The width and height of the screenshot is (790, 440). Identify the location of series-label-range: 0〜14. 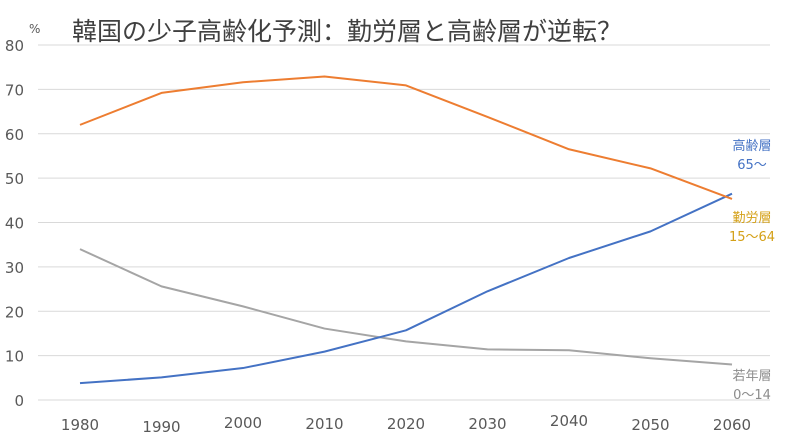
(752, 395).